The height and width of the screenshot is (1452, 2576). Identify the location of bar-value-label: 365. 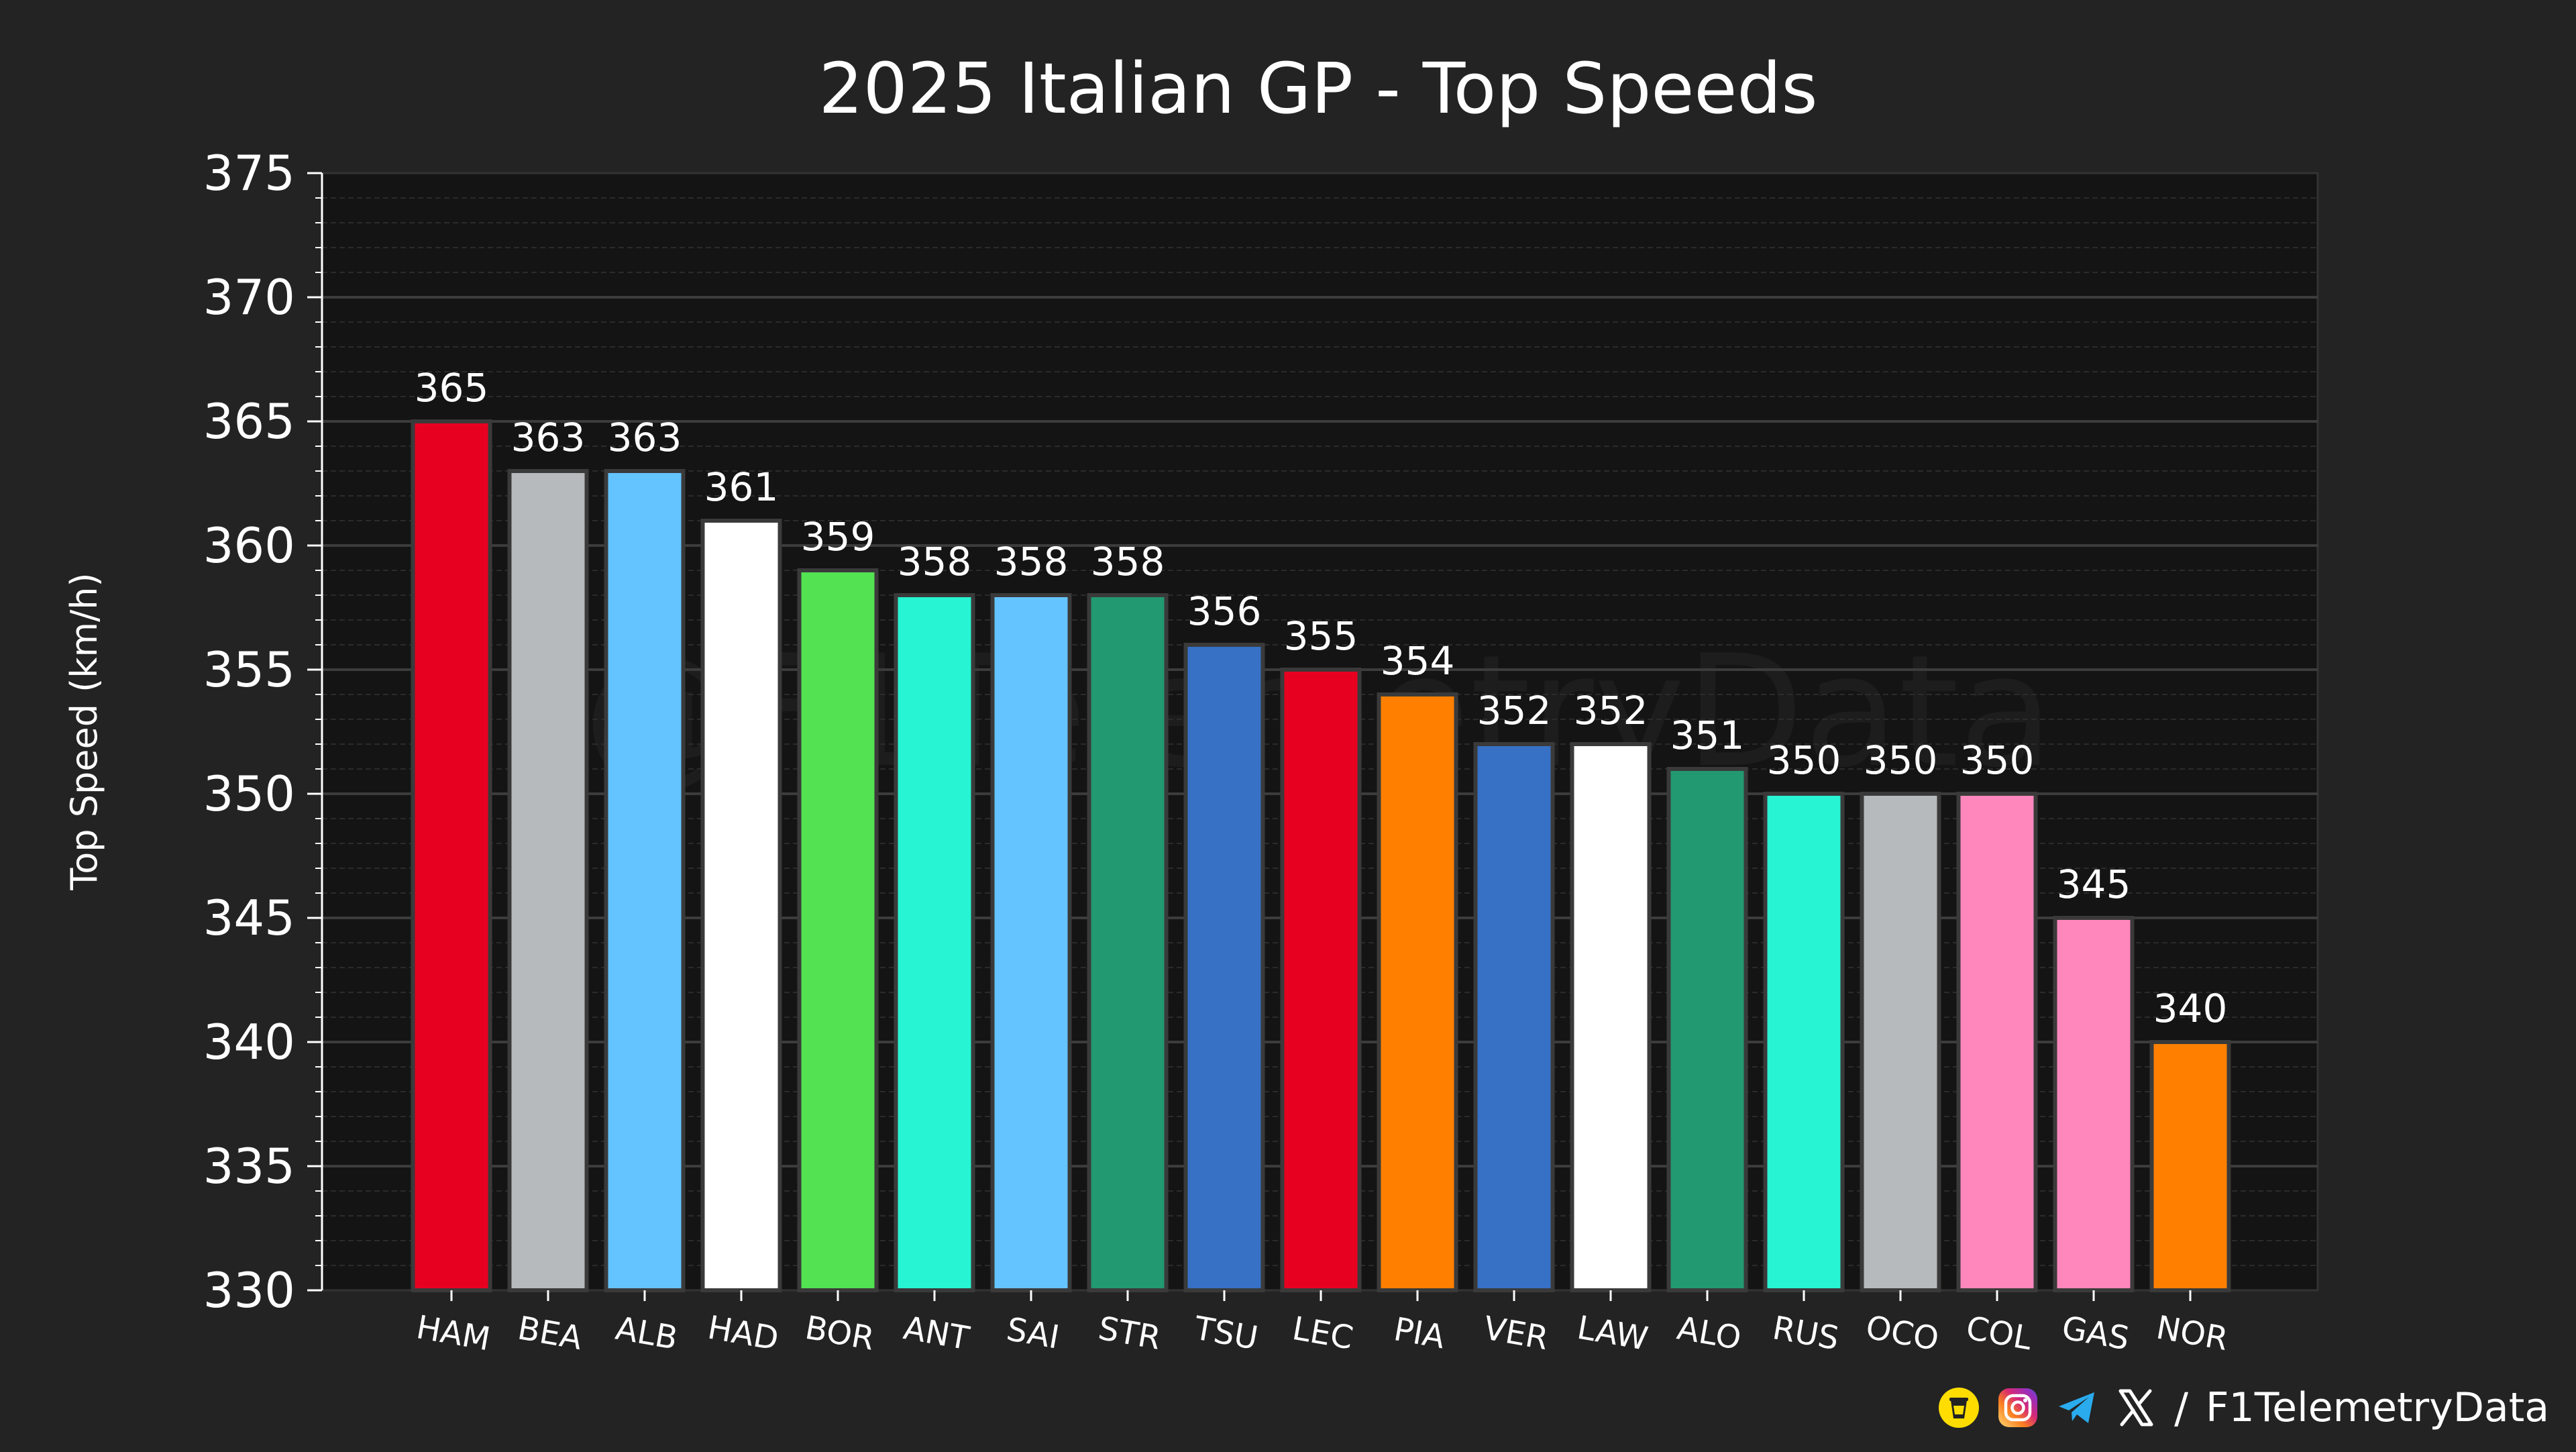
(452, 388).